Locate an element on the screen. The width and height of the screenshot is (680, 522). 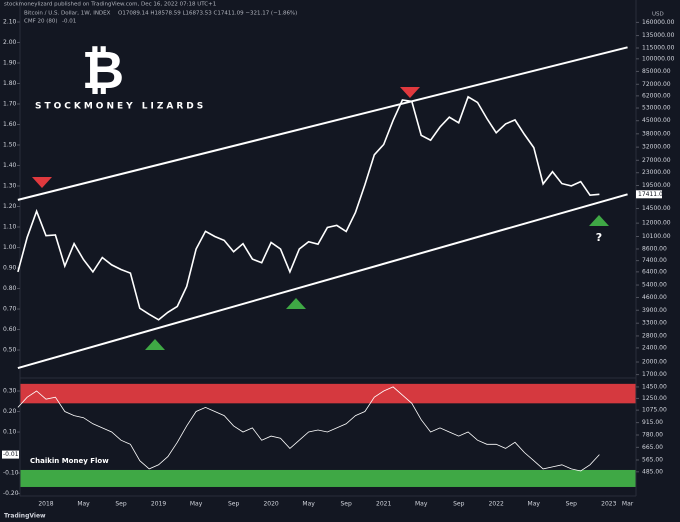
y-tick-label: 2000.00 is located at coordinates (654, 362).